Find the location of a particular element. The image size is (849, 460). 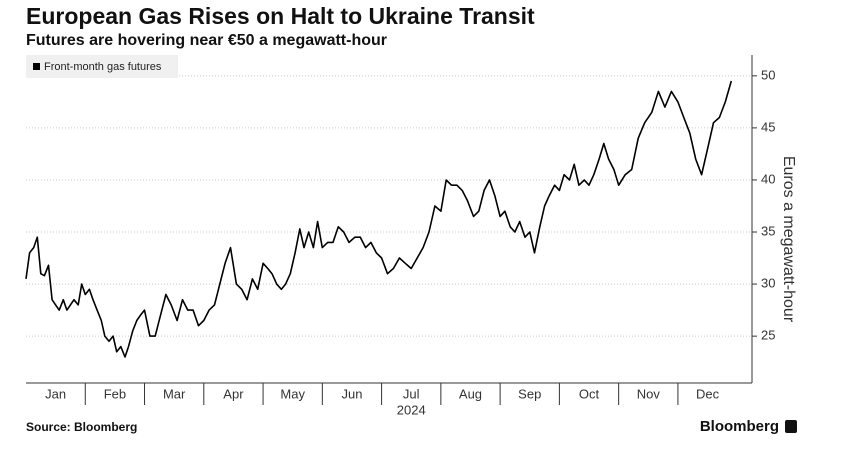

legend-label: Front-month gas futures is located at coordinates (103, 67).